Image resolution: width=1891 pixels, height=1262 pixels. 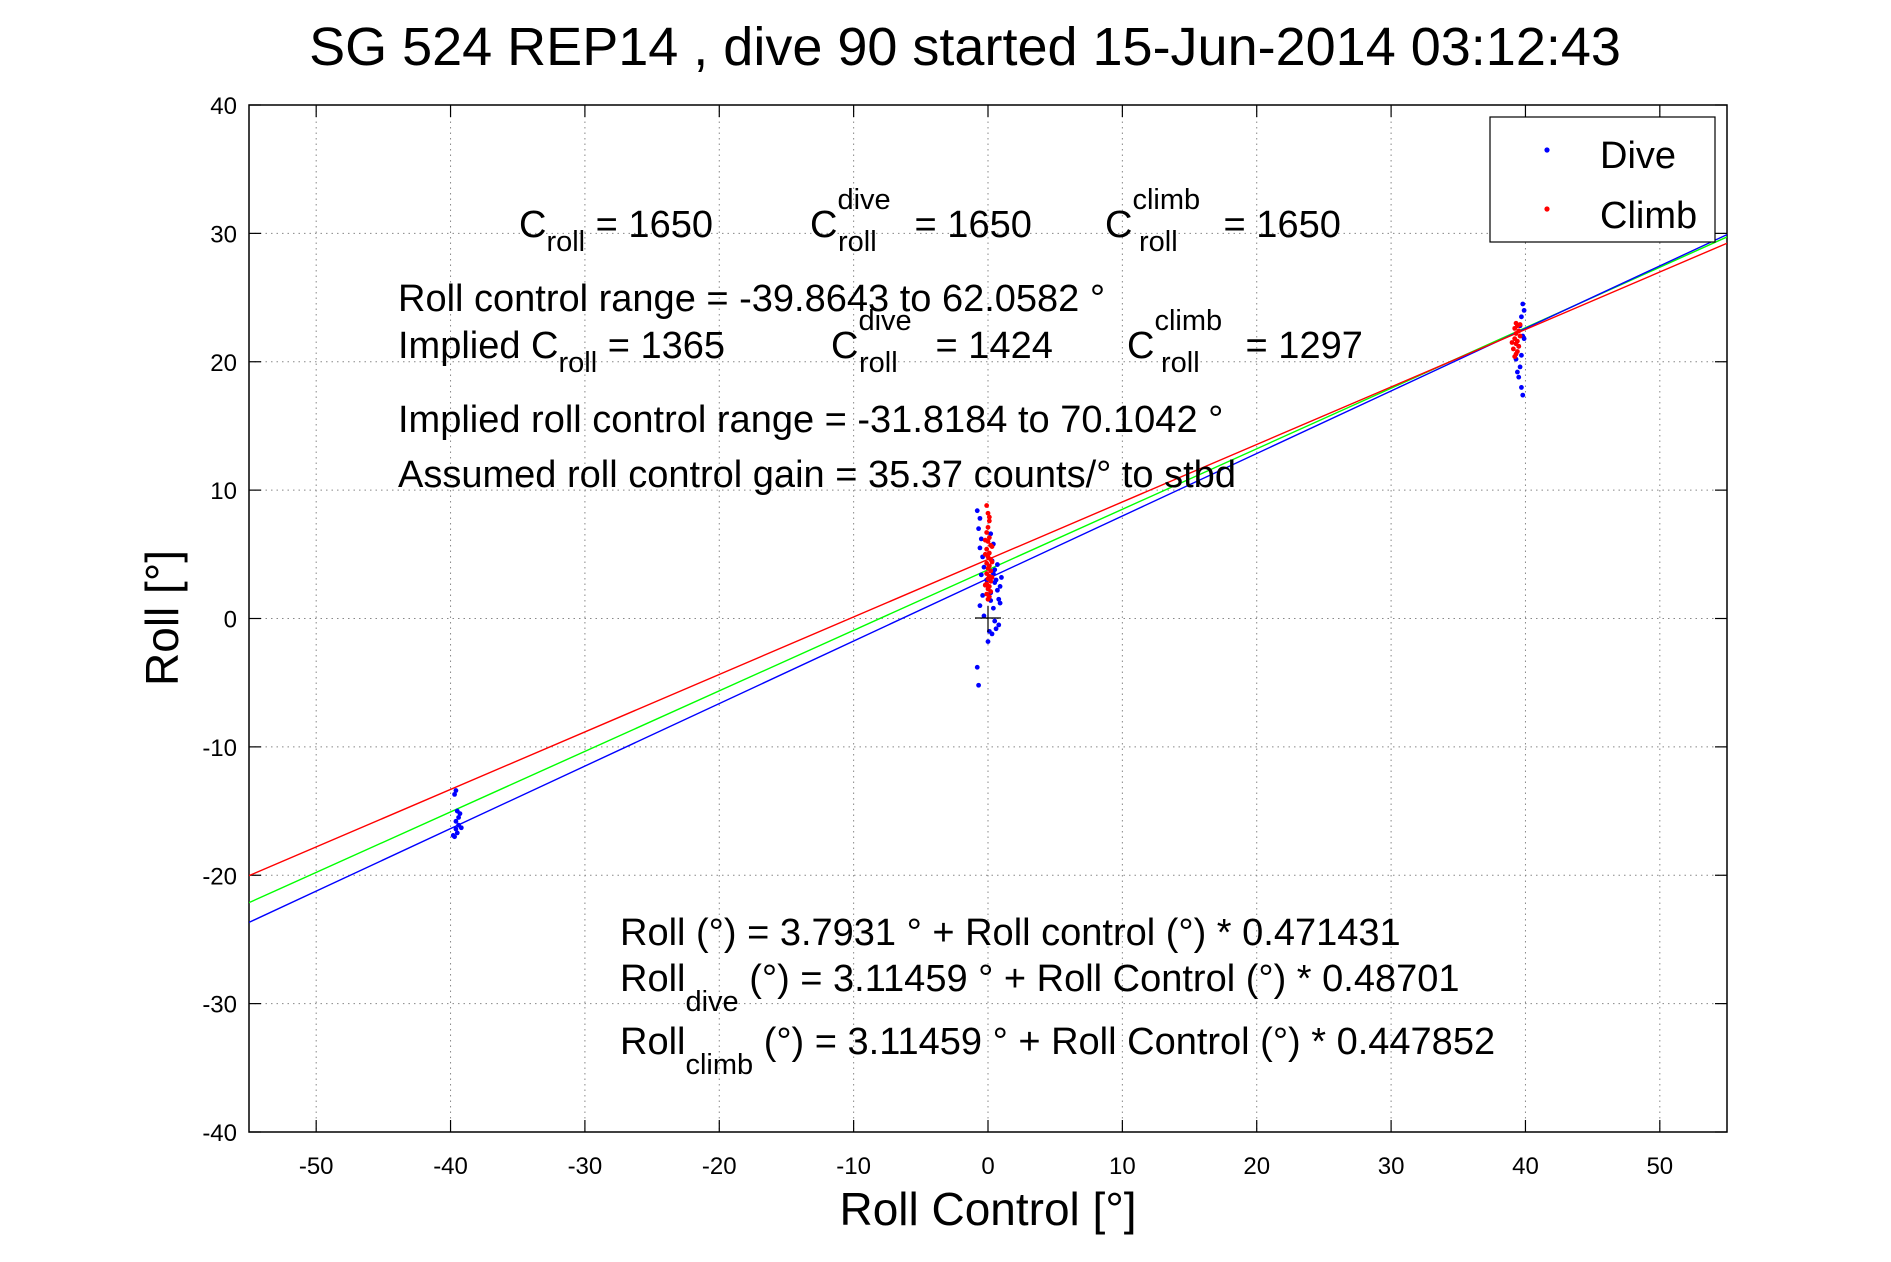 I want to click on x-tick-label: -40, so click(x=450, y=1166).